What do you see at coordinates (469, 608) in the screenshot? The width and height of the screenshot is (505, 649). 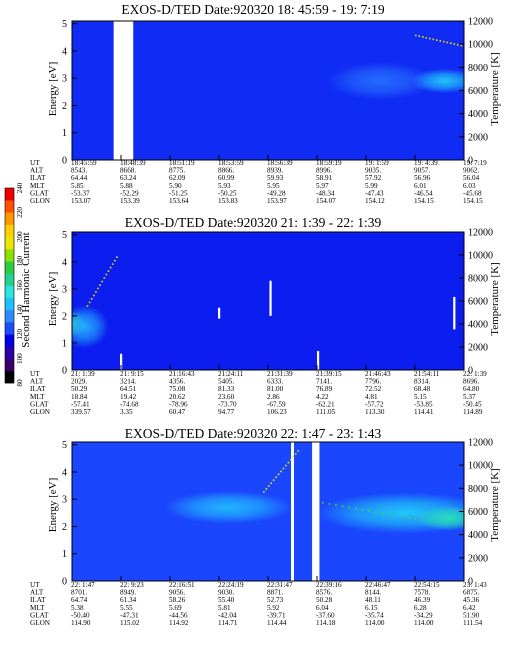 I see `ephemeris-value: 6.42` at bounding box center [469, 608].